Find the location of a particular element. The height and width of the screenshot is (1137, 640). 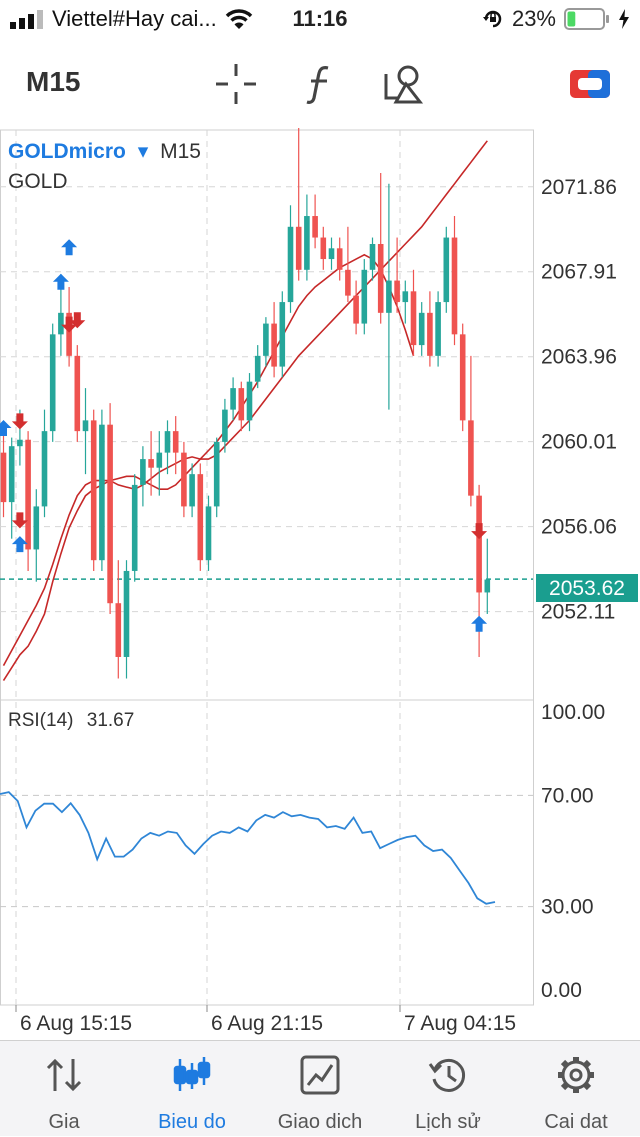

status-time: 11:16 is located at coordinates (320, 18).